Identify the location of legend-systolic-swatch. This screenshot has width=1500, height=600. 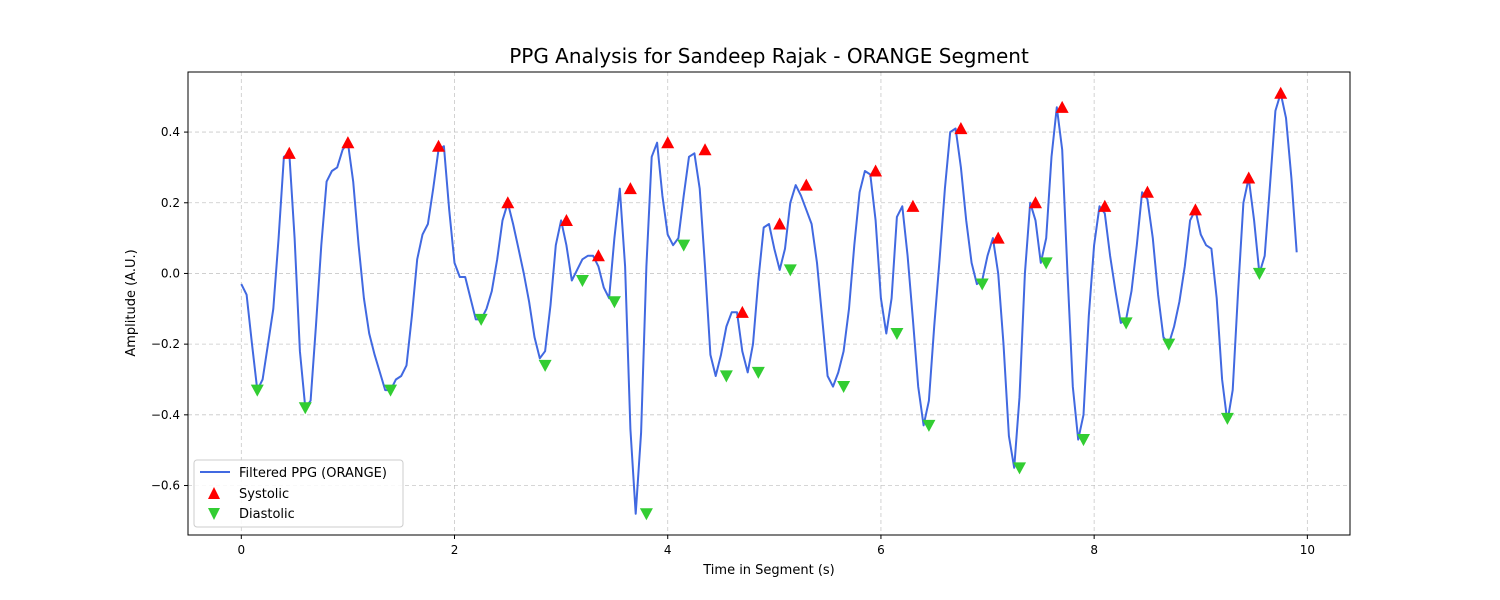
(214, 493).